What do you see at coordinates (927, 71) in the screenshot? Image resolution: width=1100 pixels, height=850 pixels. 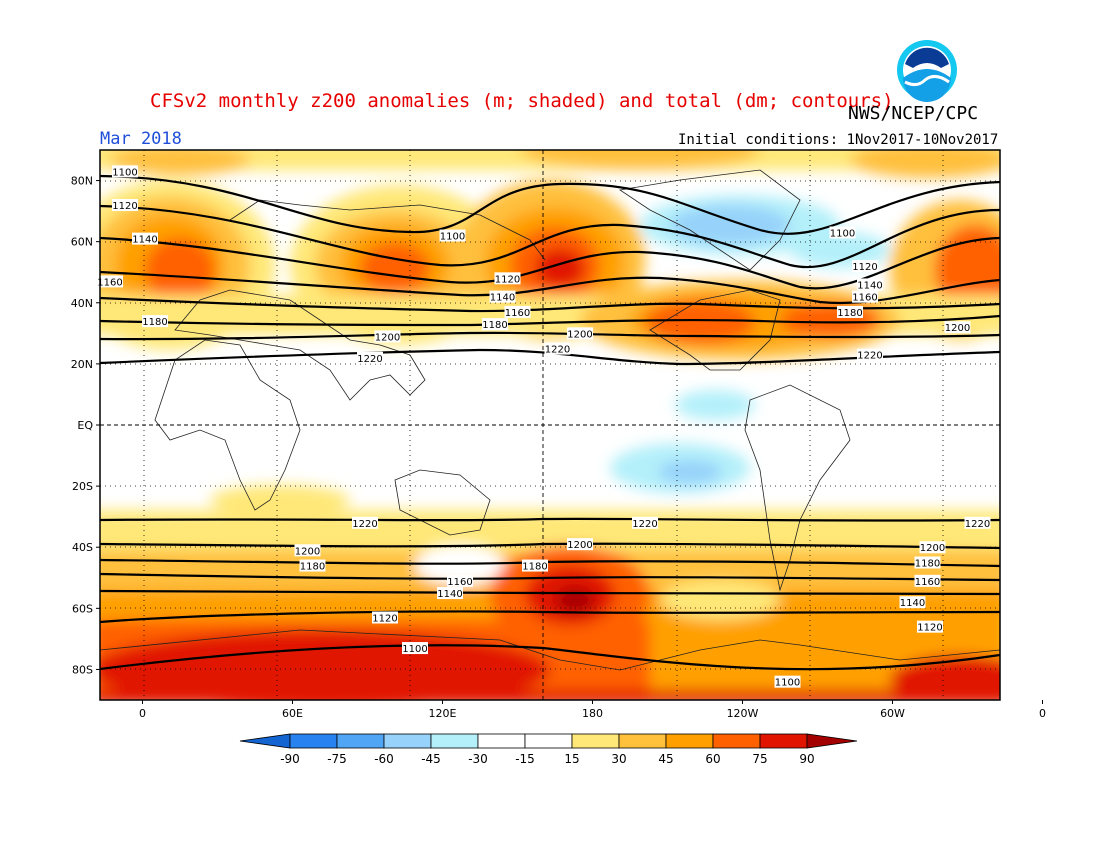 I see `noaa-logo-icon` at bounding box center [927, 71].